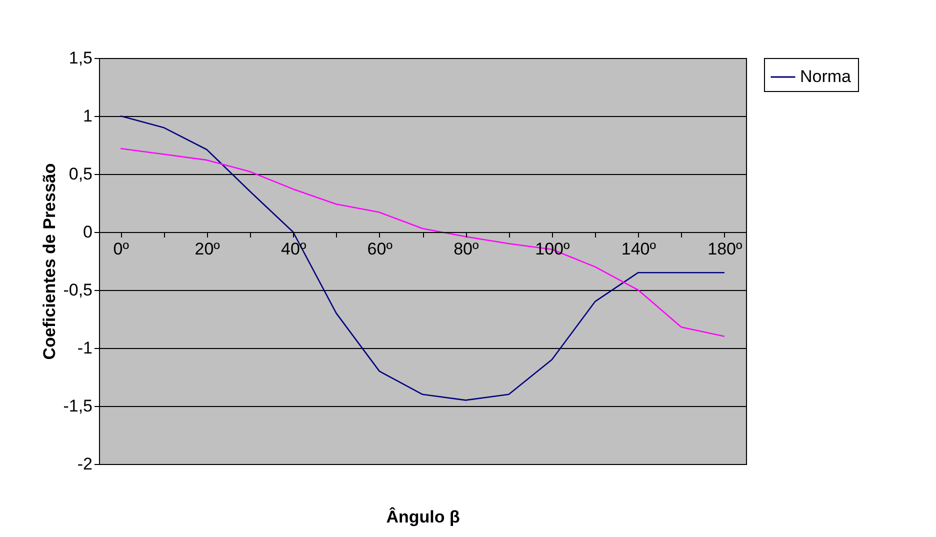 The height and width of the screenshot is (537, 936). I want to click on y-tick-label: 1,5, so click(80, 58).